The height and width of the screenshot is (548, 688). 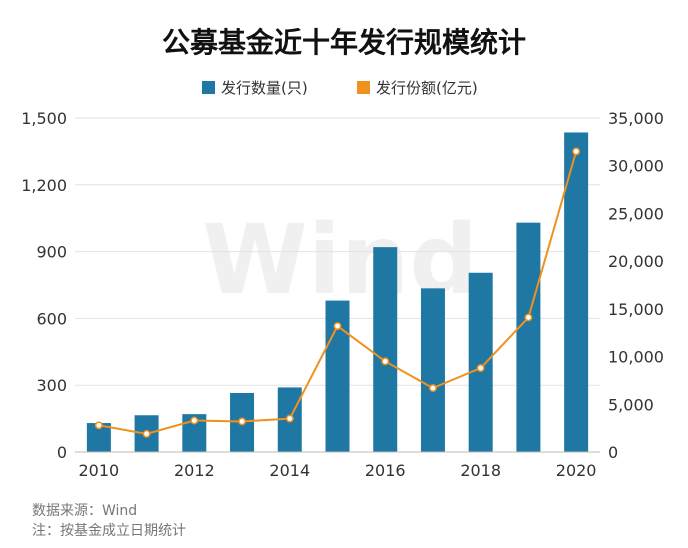 What do you see at coordinates (636, 118) in the screenshot?
I see `y-right-tick-label: 35,000` at bounding box center [636, 118].